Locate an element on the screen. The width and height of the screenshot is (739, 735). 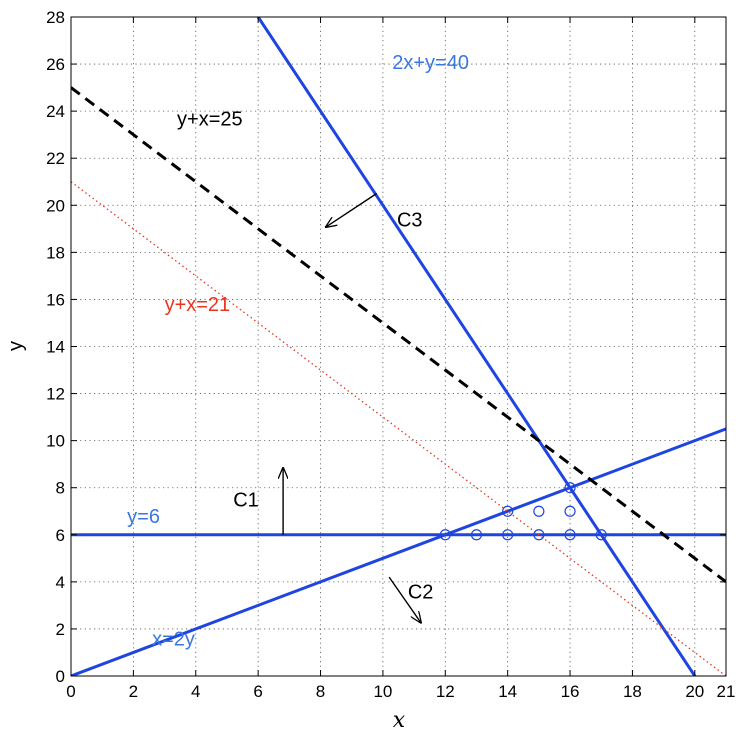
constraint-arrow-C2 is located at coordinates (404, 599).